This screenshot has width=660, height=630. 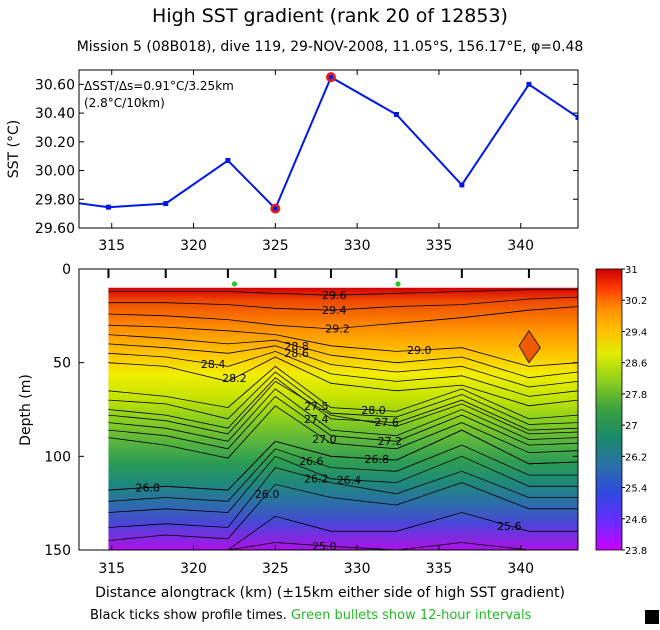 I want to click on section-x-tick-label: 325, so click(x=275, y=569).